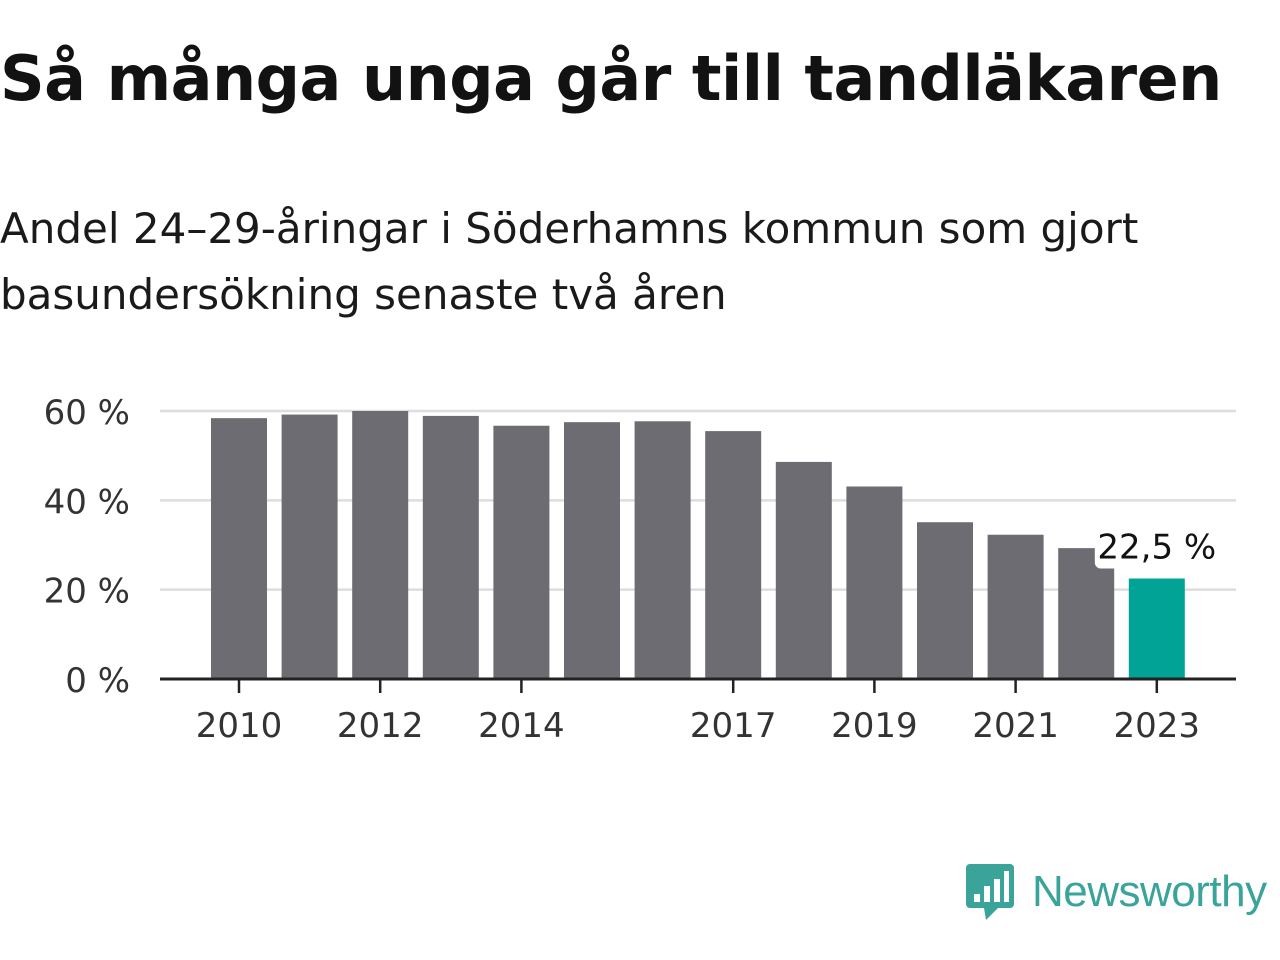 Image resolution: width=1280 pixels, height=960 pixels. What do you see at coordinates (611, 78) in the screenshot?
I see `chart-title: Så många unga går till tandläkaren` at bounding box center [611, 78].